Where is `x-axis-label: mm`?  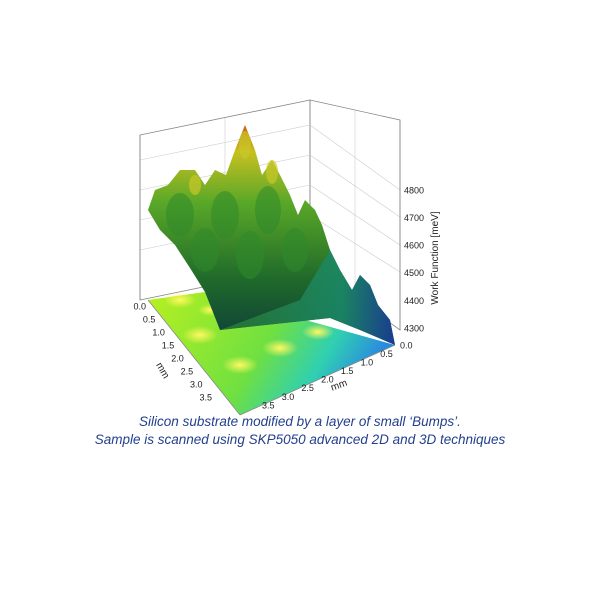
x-axis-label: mm is located at coordinates (338, 386).